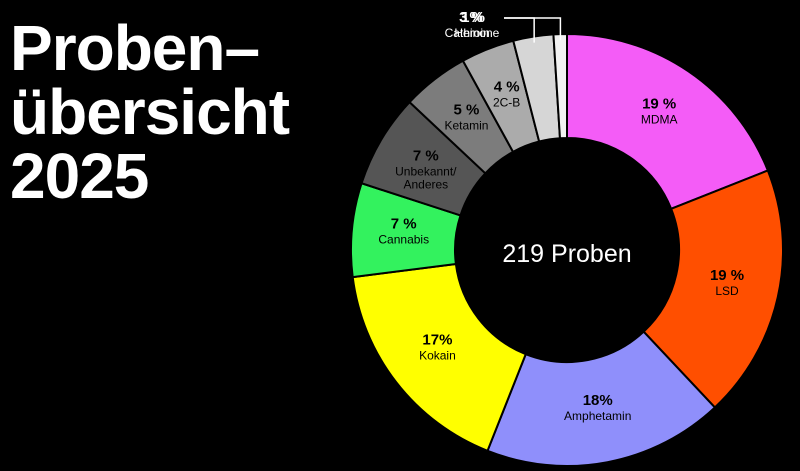 This screenshot has width=800, height=471. I want to click on slice-cathinone, so click(560, 86).